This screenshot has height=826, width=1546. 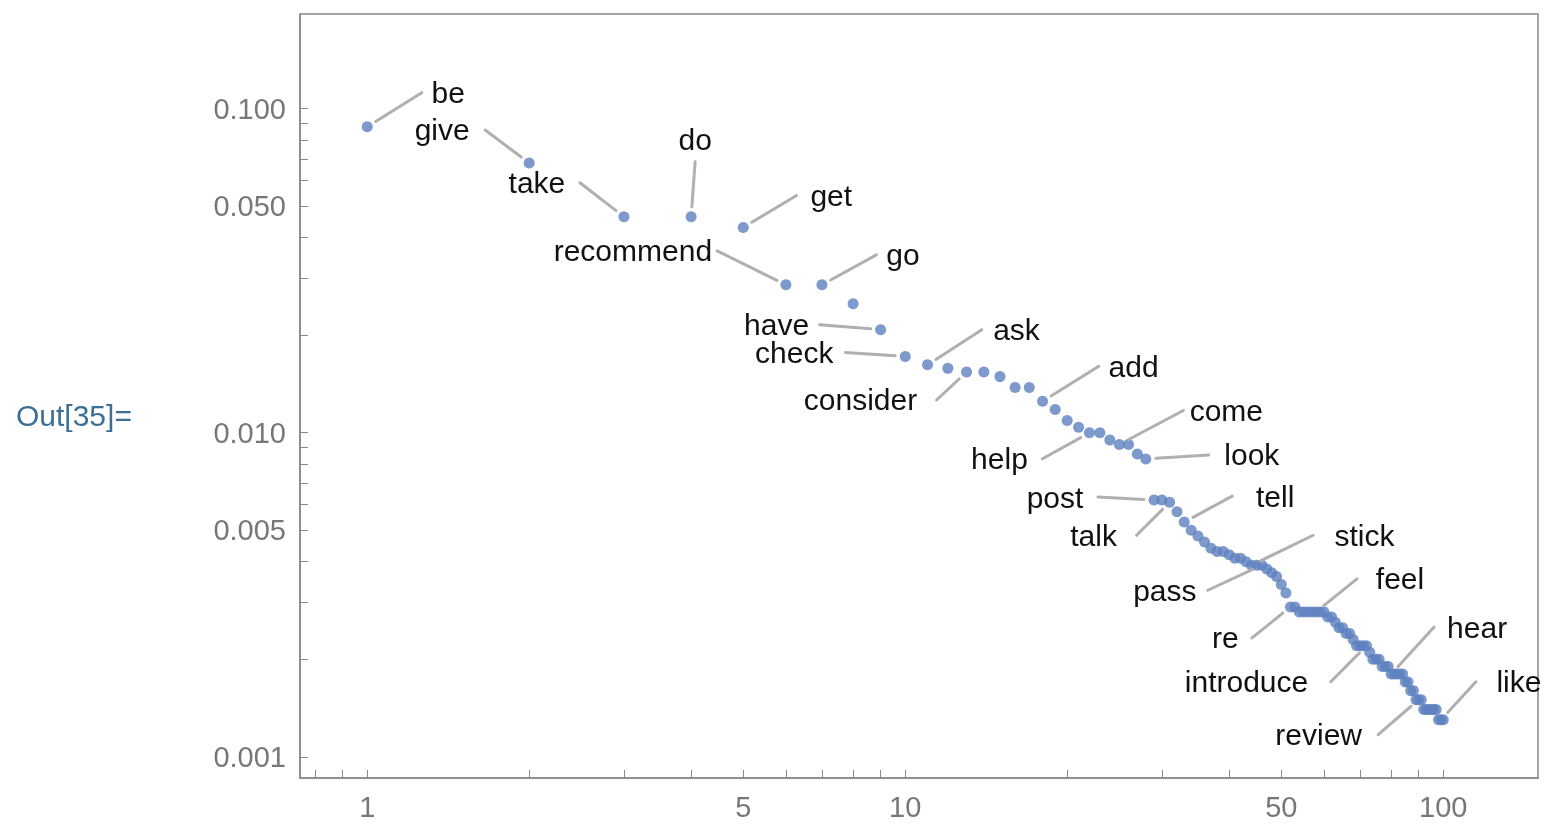 I want to click on annotation: tell, so click(x=1275, y=496).